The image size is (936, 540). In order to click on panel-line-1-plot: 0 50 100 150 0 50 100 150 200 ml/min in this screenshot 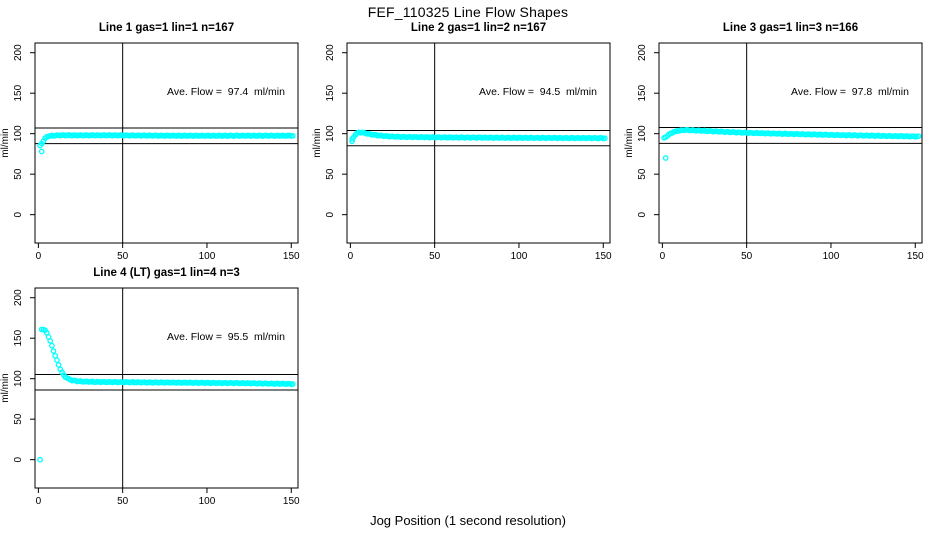, I will do `click(150, 152)`.